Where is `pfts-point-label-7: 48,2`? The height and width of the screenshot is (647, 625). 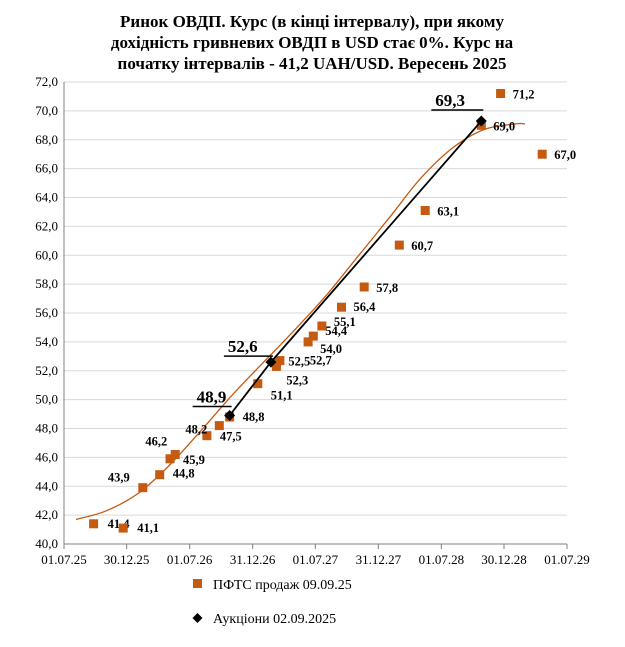 pfts-point-label-7: 48,2 is located at coordinates (196, 430).